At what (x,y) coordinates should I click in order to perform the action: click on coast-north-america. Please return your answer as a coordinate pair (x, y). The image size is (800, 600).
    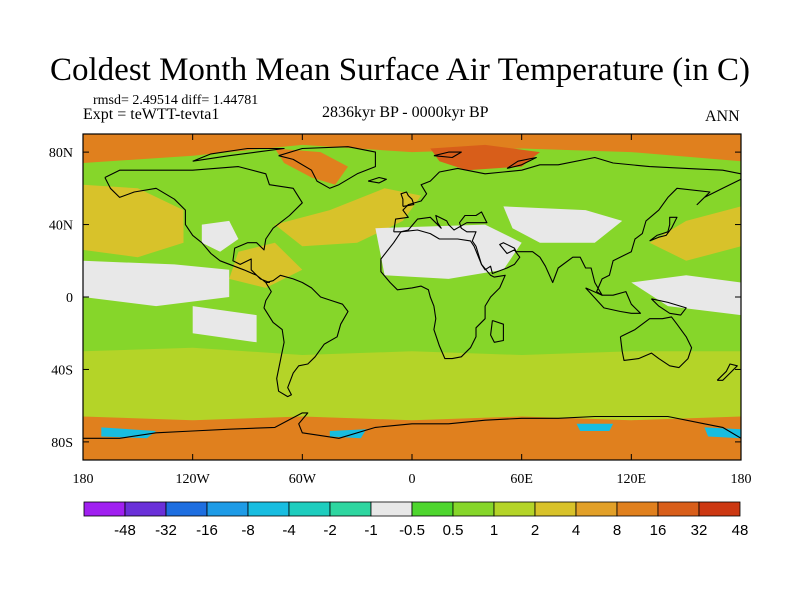
    Looking at the image, I should click on (203, 225).